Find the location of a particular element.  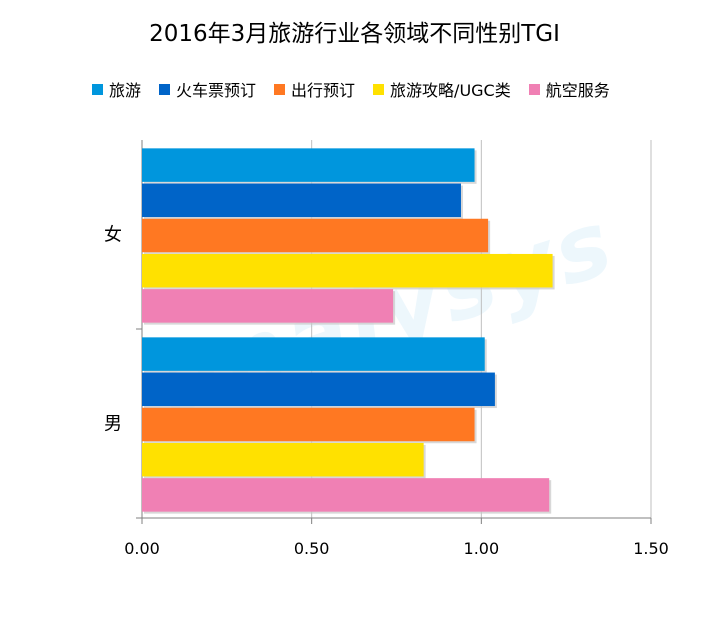

y-tick-label: 男 is located at coordinates (113, 424).